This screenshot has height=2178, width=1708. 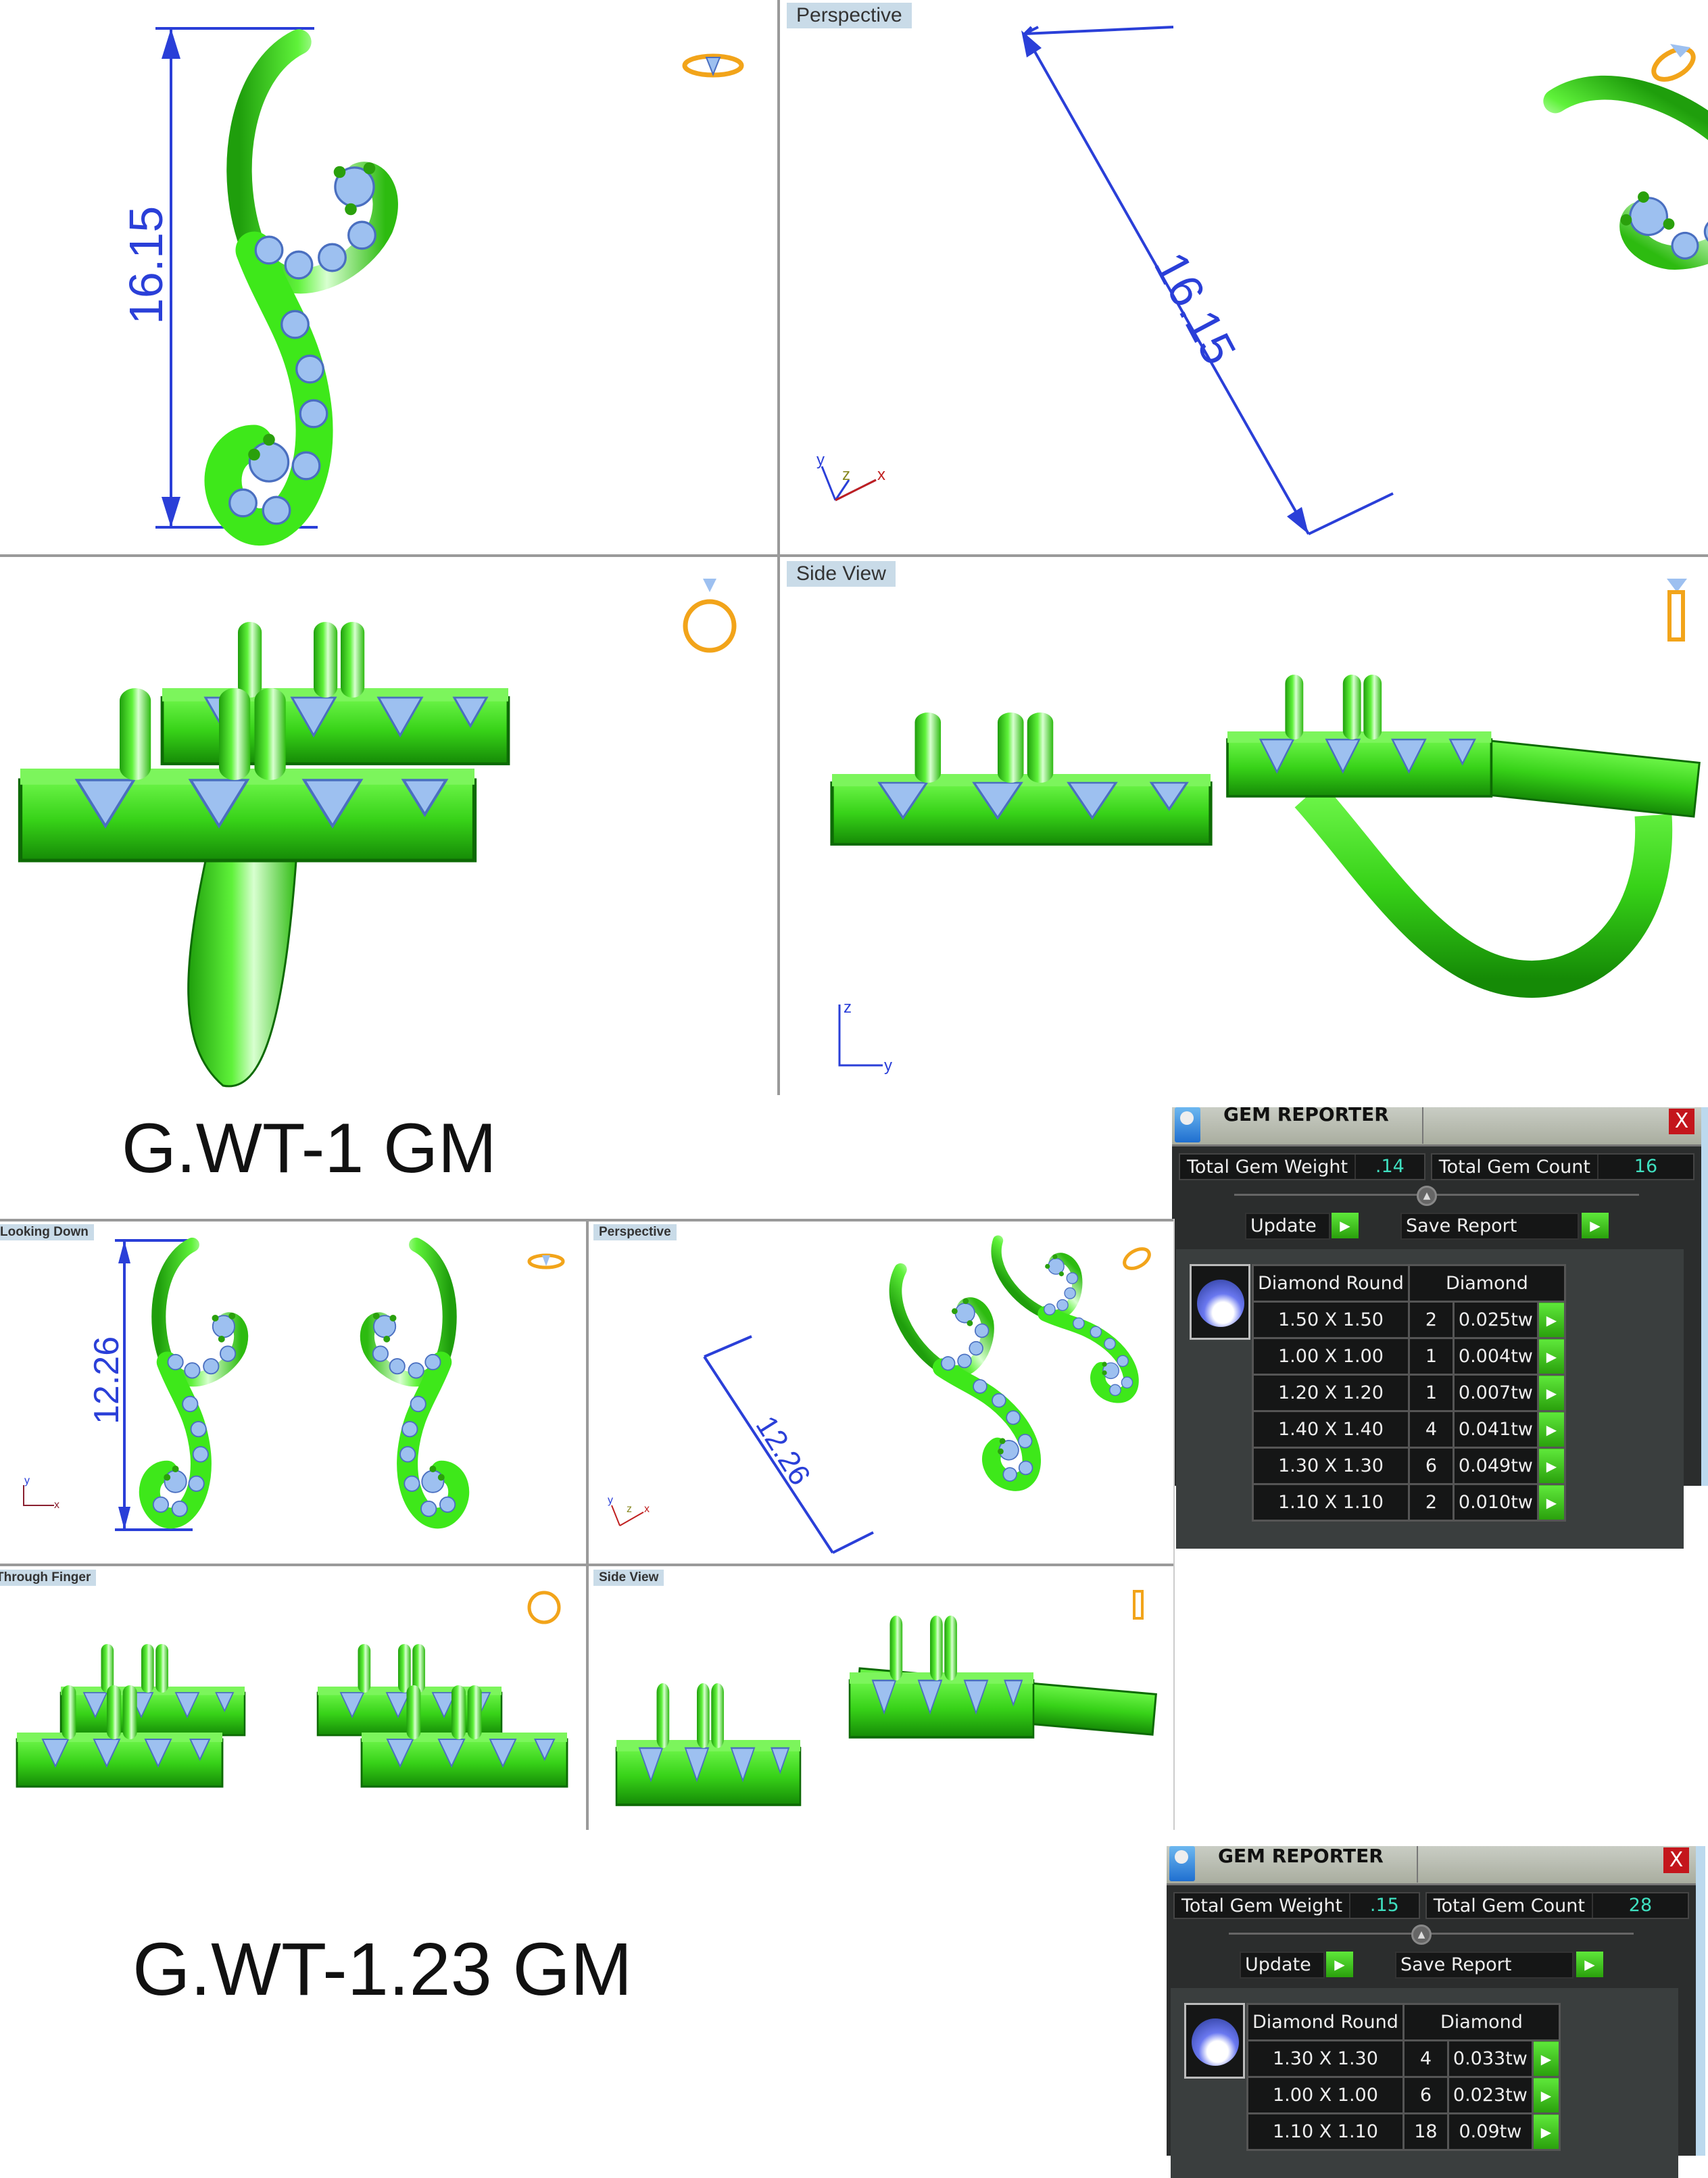 I want to click on gem-weight: 0.033tw, so click(x=1490, y=2058).